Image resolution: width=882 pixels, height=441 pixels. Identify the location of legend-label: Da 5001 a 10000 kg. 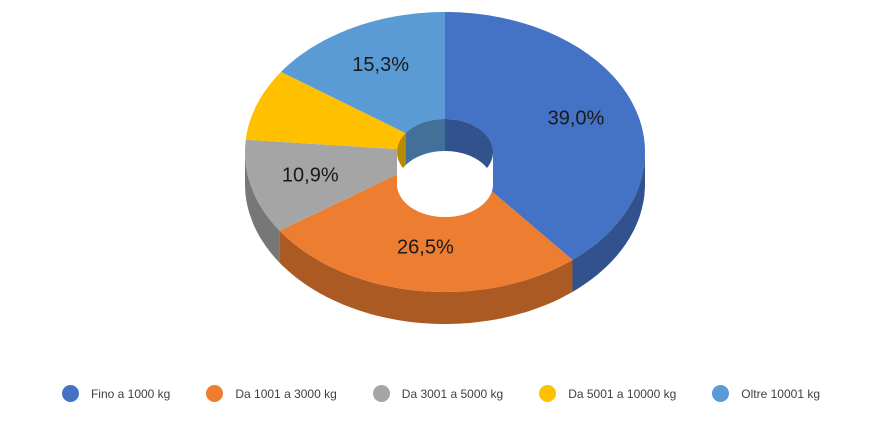
(622, 393).